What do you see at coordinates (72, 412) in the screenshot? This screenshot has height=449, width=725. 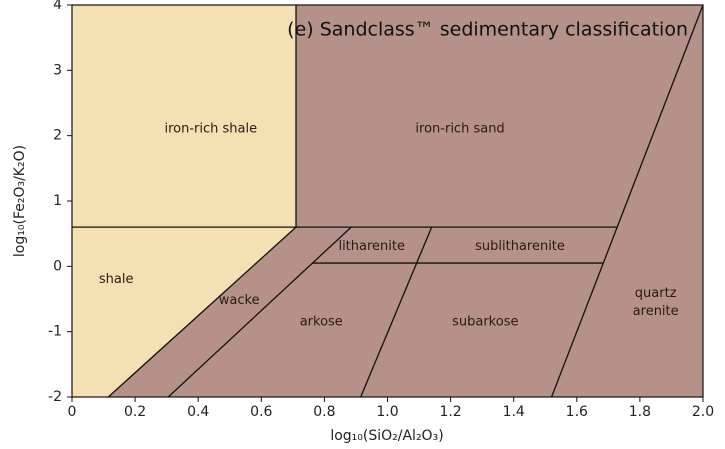 I see `x-tick-label: 0` at bounding box center [72, 412].